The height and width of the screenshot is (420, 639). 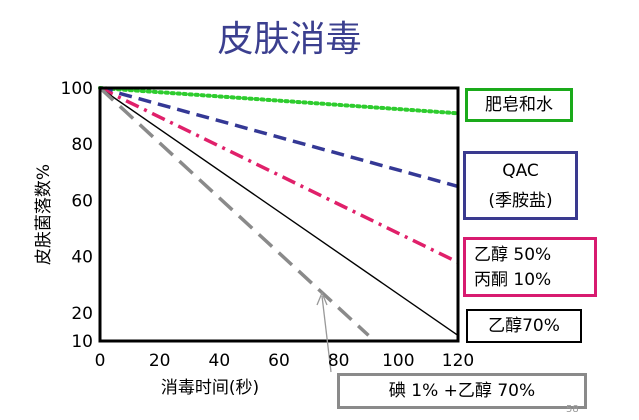 I want to click on x-tick-label-1: 20, so click(x=160, y=361).